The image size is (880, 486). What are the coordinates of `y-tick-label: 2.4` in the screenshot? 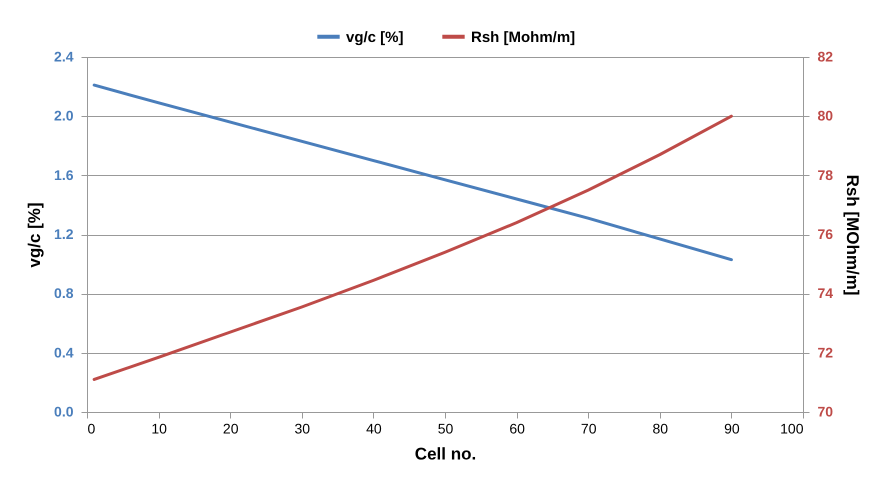 It's located at (64, 56).